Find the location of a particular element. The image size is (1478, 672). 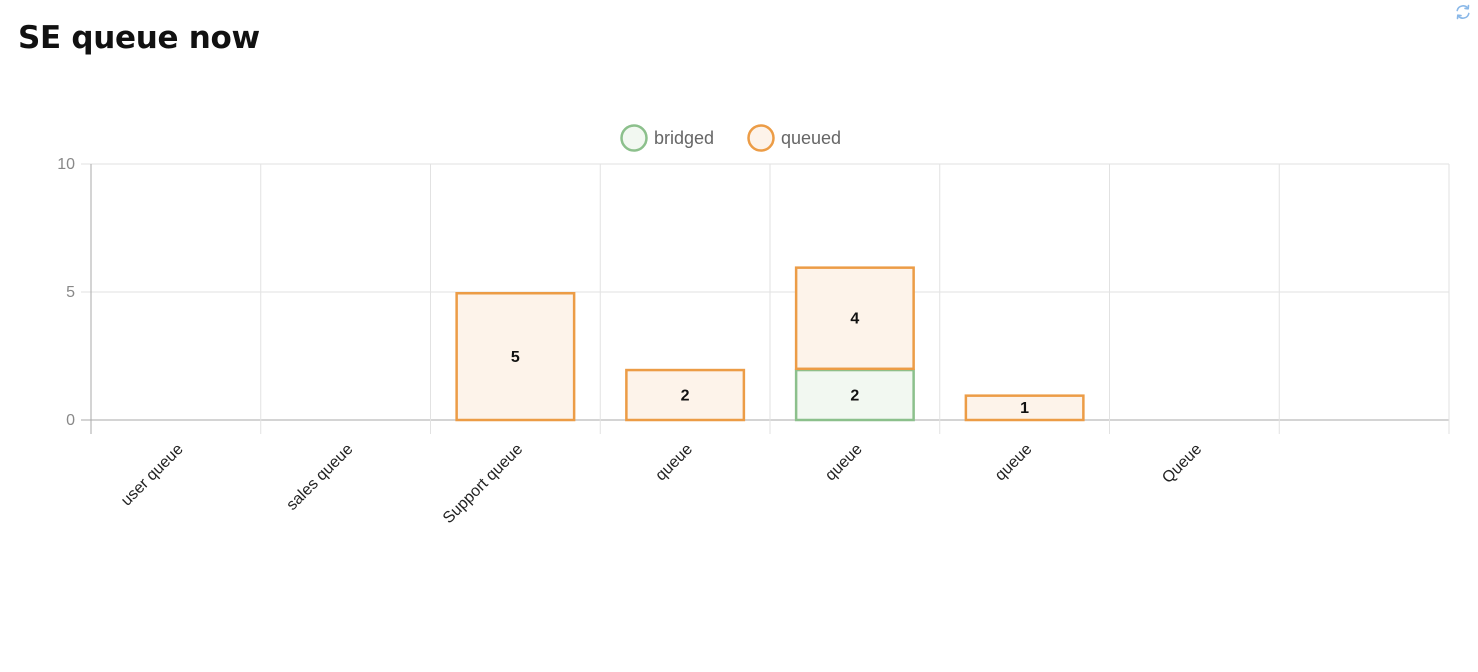

x-tick-label: user queue is located at coordinates (152, 475).